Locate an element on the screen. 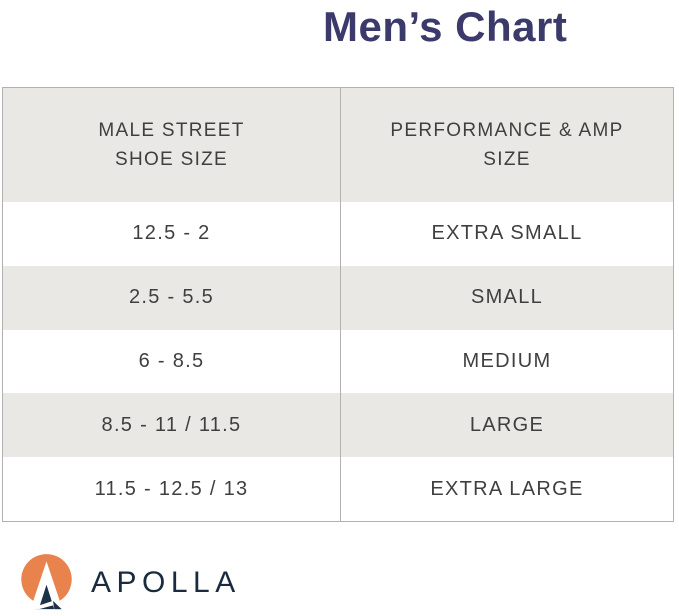 Image resolution: width=679 pixels, height=616 pixels. shoe-size-cell: 11.5 - 12.5 / 13 is located at coordinates (172, 489).